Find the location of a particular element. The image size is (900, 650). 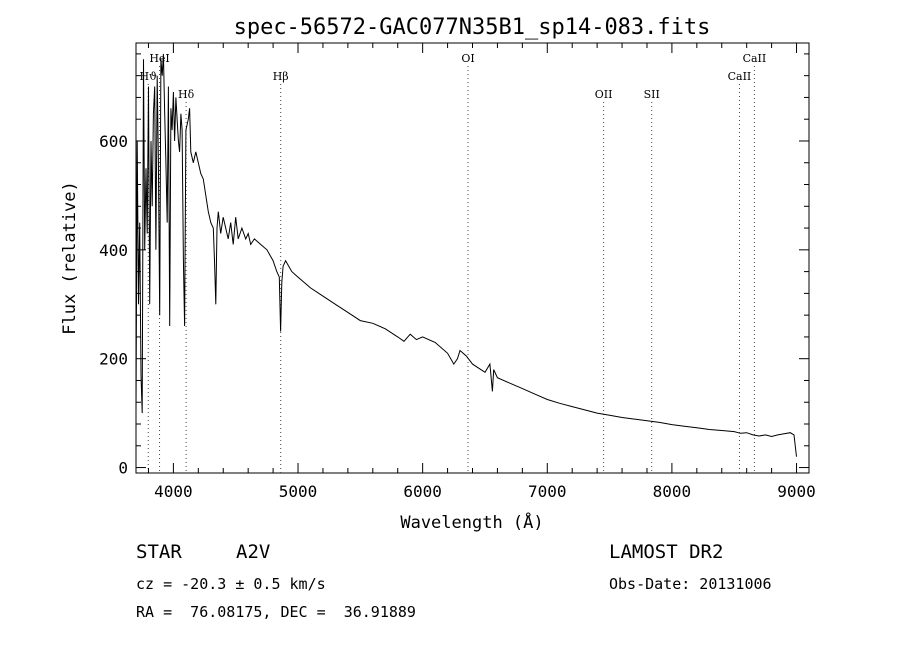

observation-date: Obs-Date: 20131006 is located at coordinates (690, 584).